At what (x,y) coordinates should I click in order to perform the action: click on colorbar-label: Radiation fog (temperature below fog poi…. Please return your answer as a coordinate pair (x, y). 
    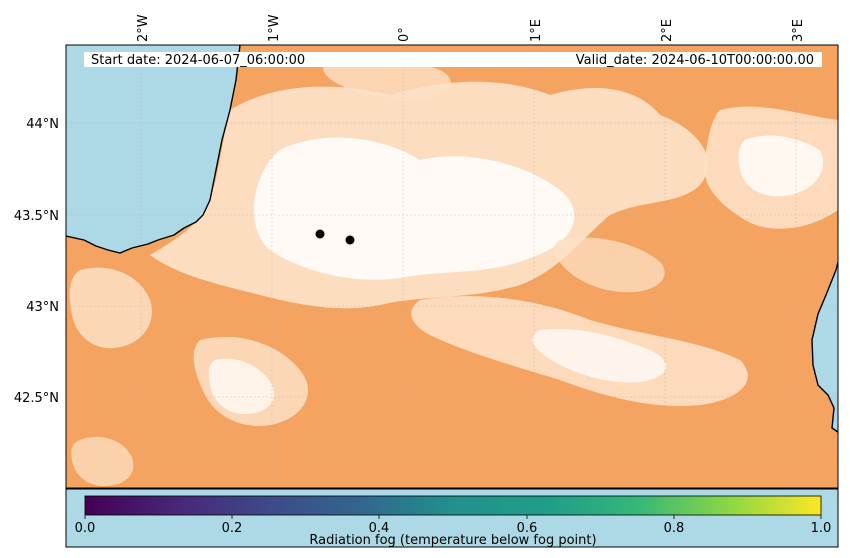
    Looking at the image, I should click on (452, 540).